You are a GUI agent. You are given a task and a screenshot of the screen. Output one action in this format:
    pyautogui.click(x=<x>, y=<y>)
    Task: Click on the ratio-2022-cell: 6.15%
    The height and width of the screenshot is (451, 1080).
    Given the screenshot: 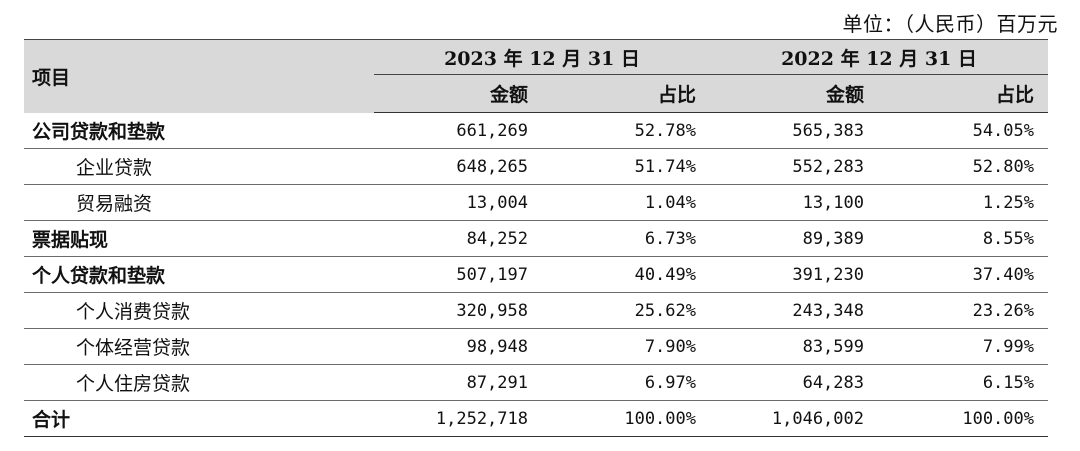 What is the action you would take?
    pyautogui.click(x=963, y=382)
    